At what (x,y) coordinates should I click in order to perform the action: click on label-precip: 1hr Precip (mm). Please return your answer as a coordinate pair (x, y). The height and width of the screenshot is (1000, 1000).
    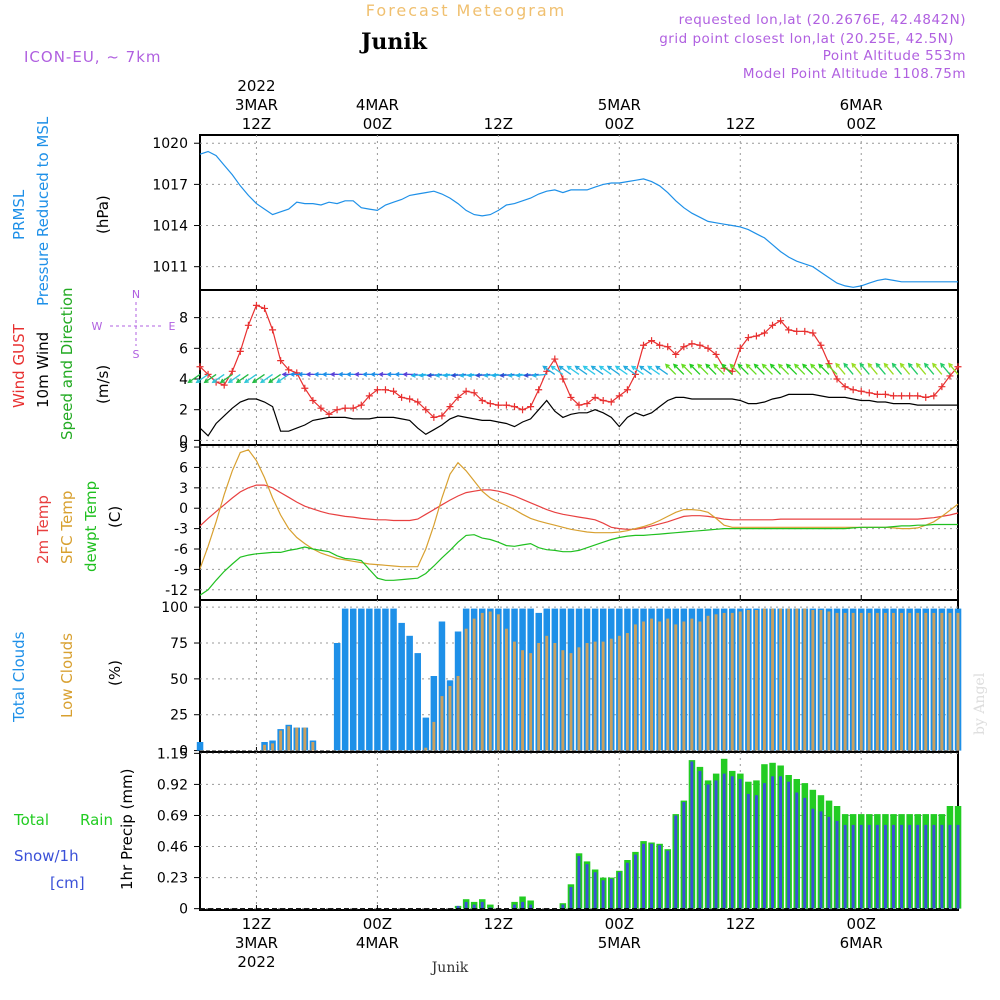
    Looking at the image, I should click on (127, 829).